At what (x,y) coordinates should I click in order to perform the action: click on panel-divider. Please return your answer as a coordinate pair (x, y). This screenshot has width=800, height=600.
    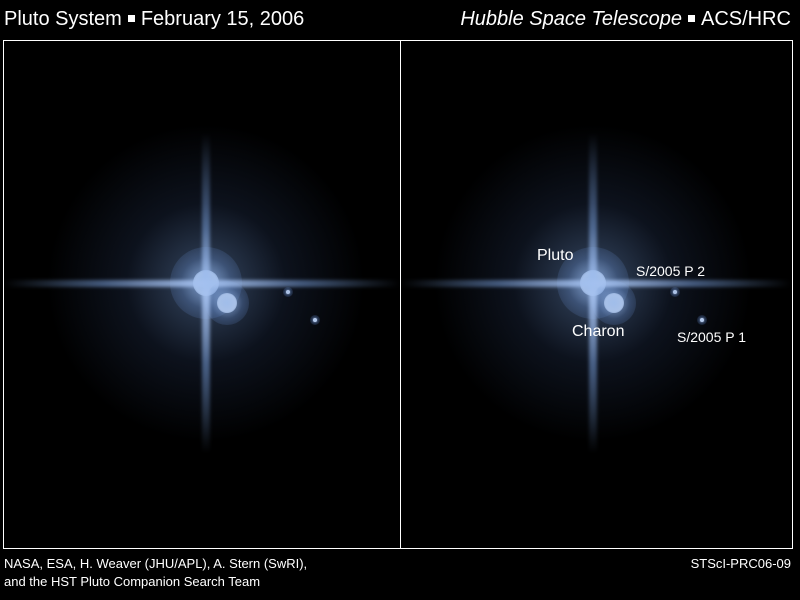
    Looking at the image, I should click on (400, 294).